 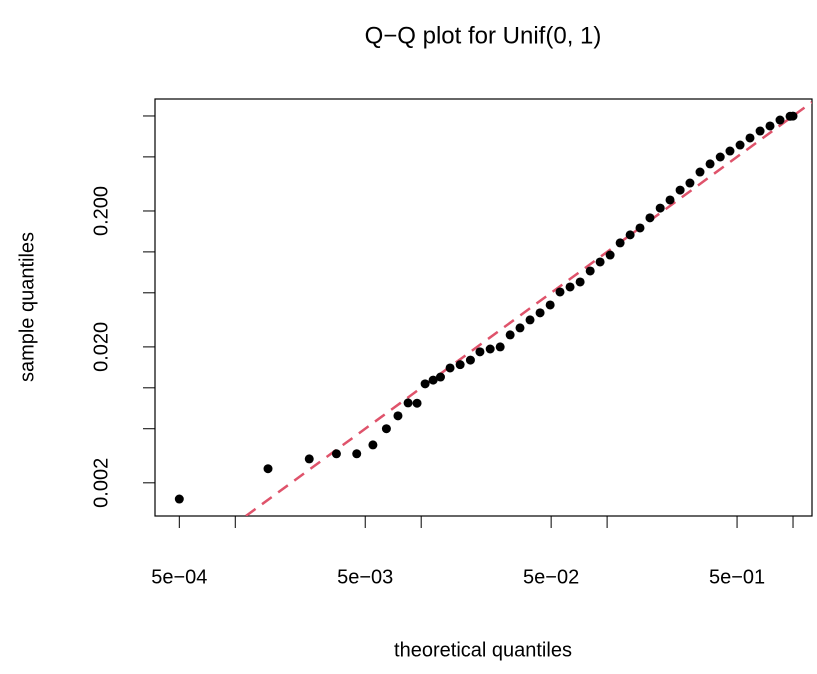 What do you see at coordinates (365, 577) in the screenshot?
I see `x-tick-label: 5e−03` at bounding box center [365, 577].